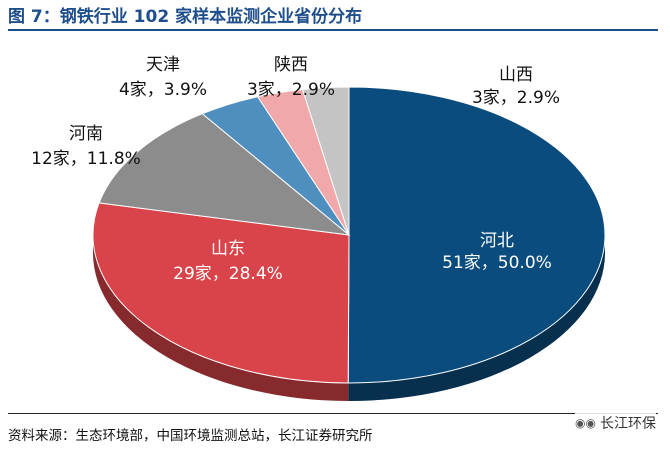 The width and height of the screenshot is (670, 457). I want to click on figure-title: 图 7：钢铁行业 102 家样本监测企业省份分布, so click(185, 17).